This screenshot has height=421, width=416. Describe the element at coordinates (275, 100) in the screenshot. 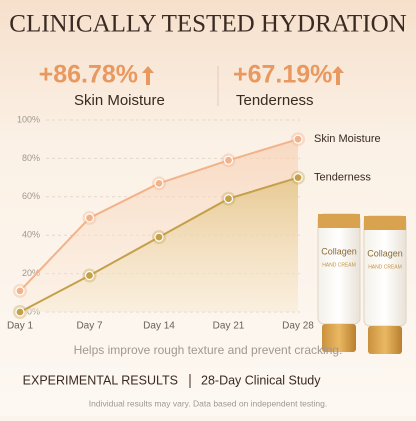

I see `stat-label: Tenderness` at that location.